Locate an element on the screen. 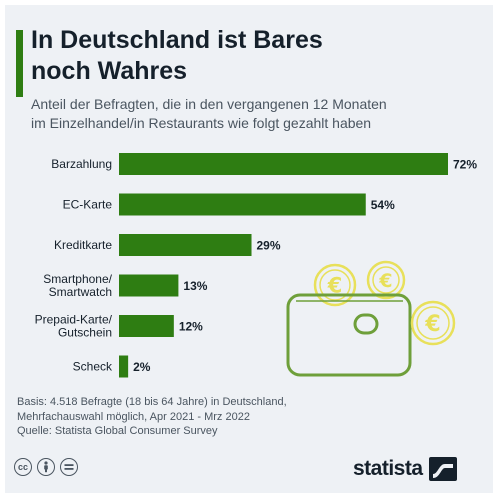 The width and height of the screenshot is (498, 498). person-glyph-icon is located at coordinates (46, 467).